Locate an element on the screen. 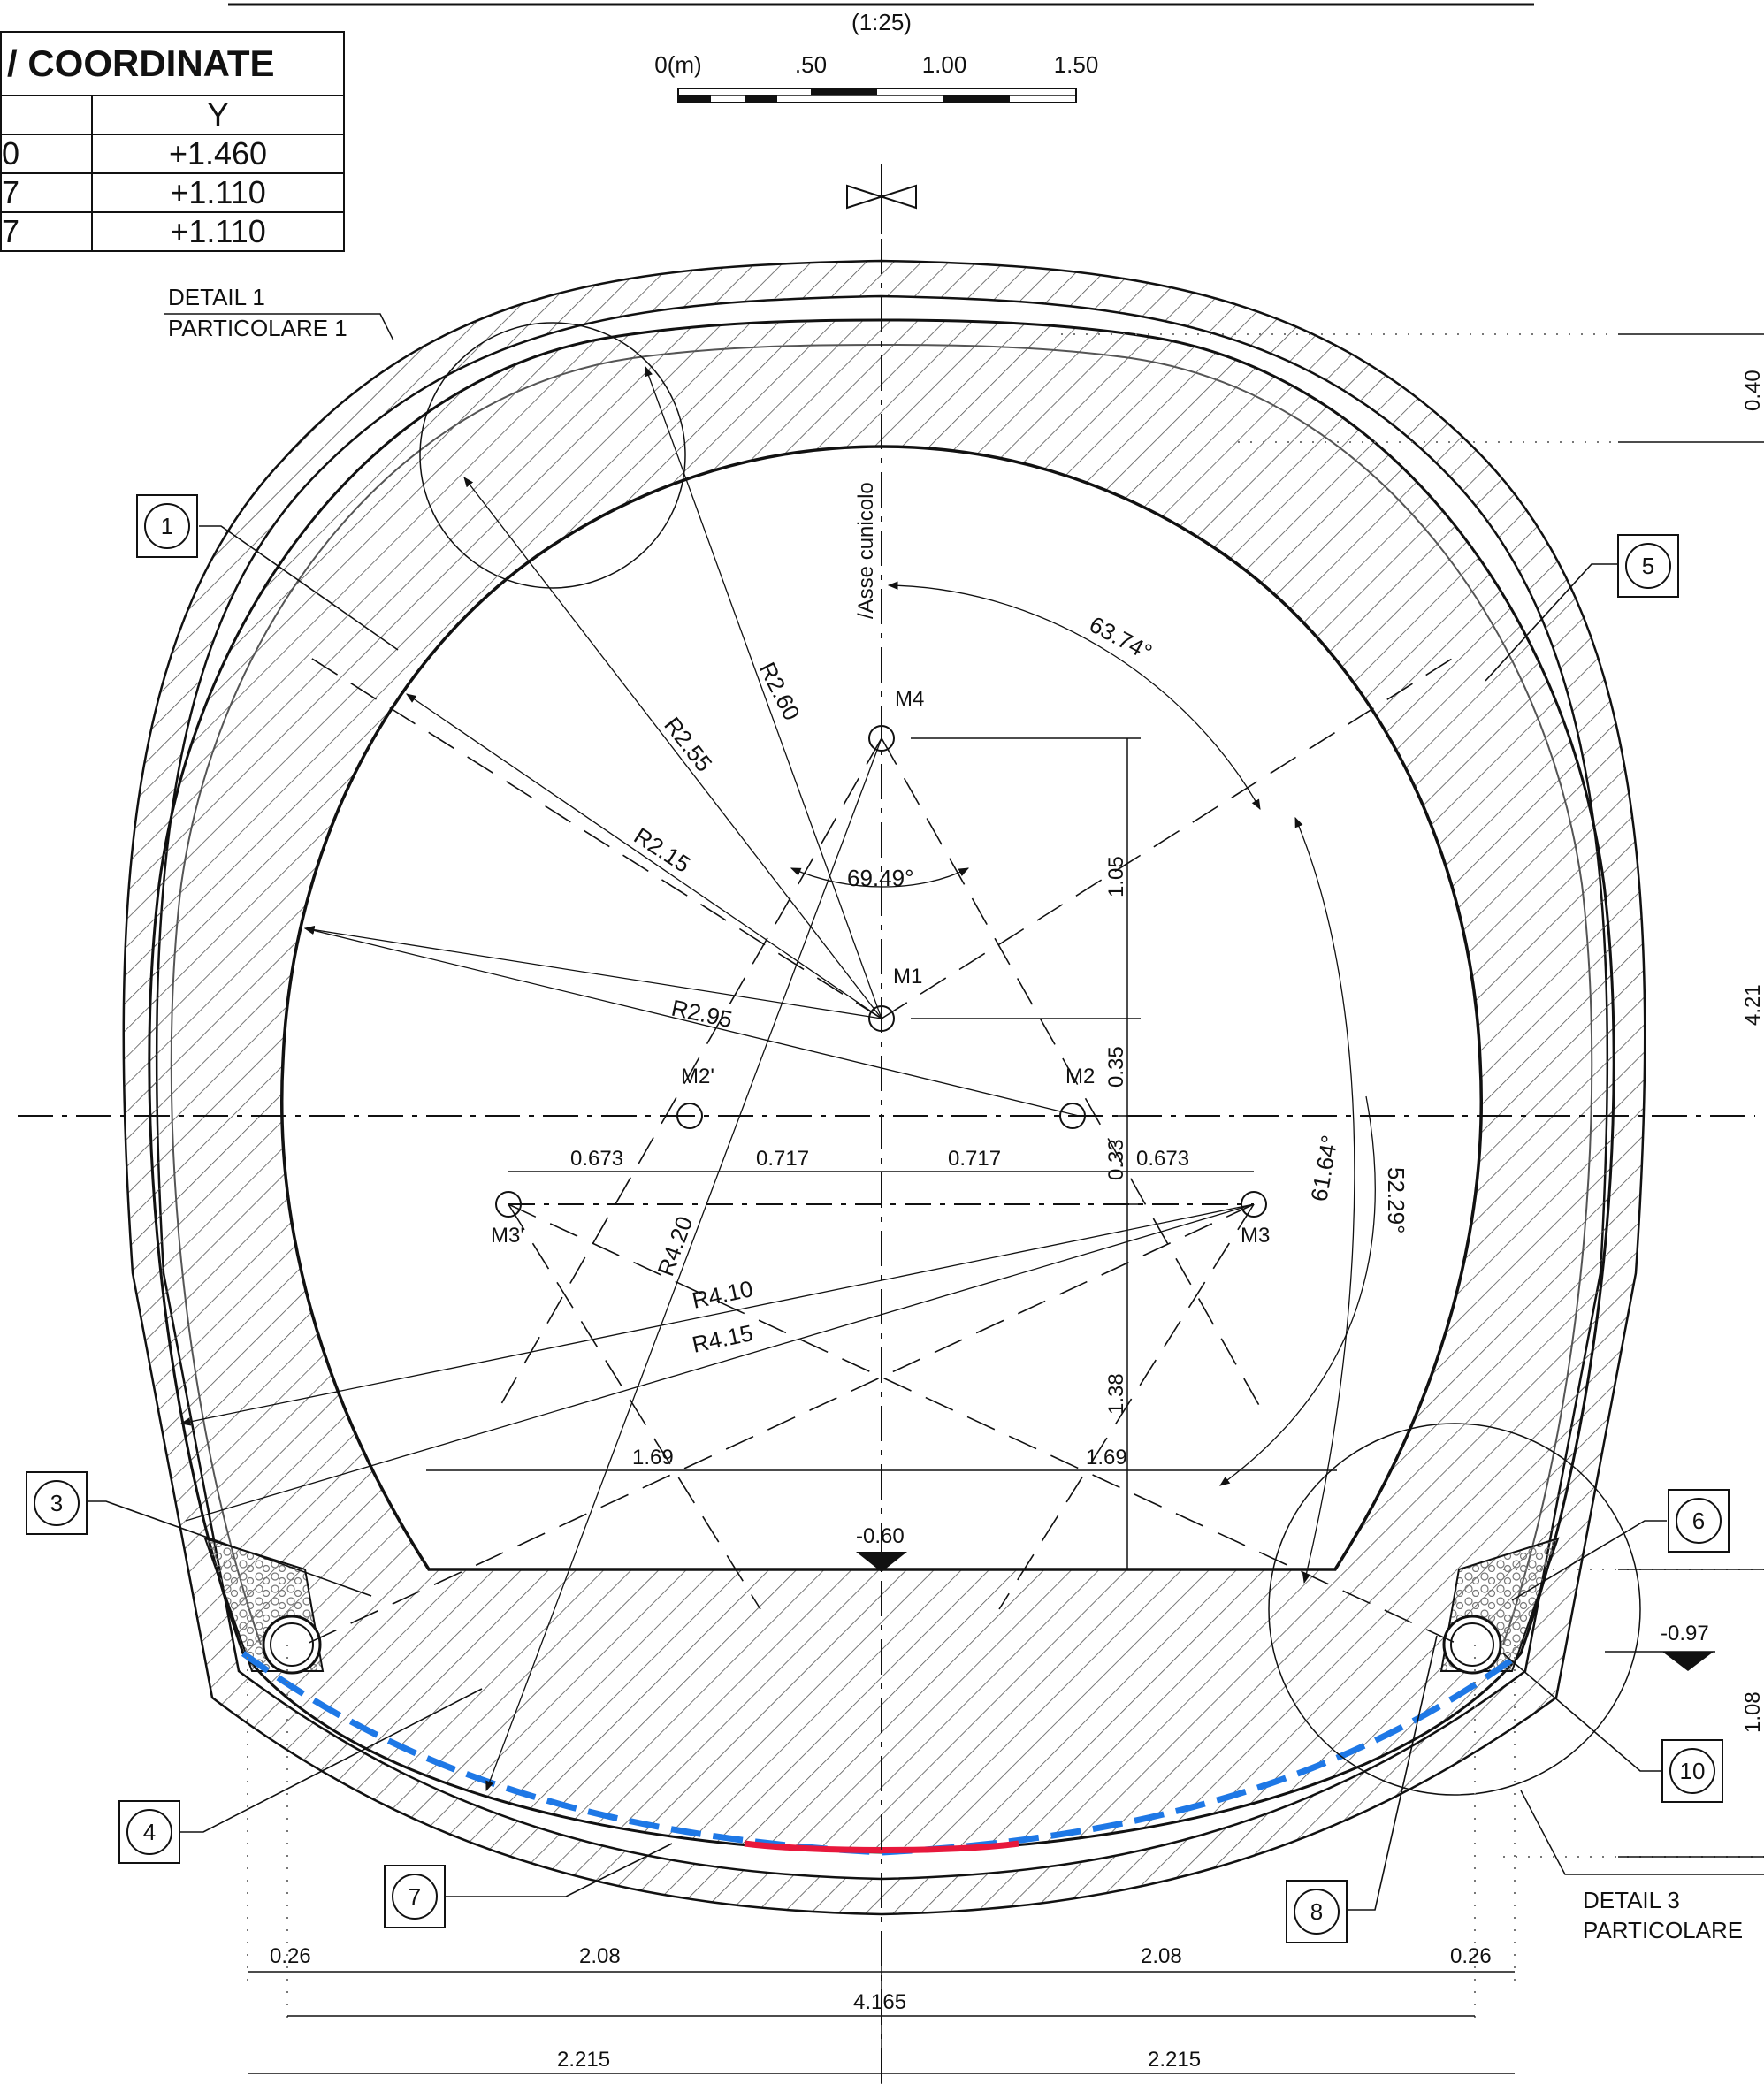  waterproofing-line is located at coordinates (882, 1753).